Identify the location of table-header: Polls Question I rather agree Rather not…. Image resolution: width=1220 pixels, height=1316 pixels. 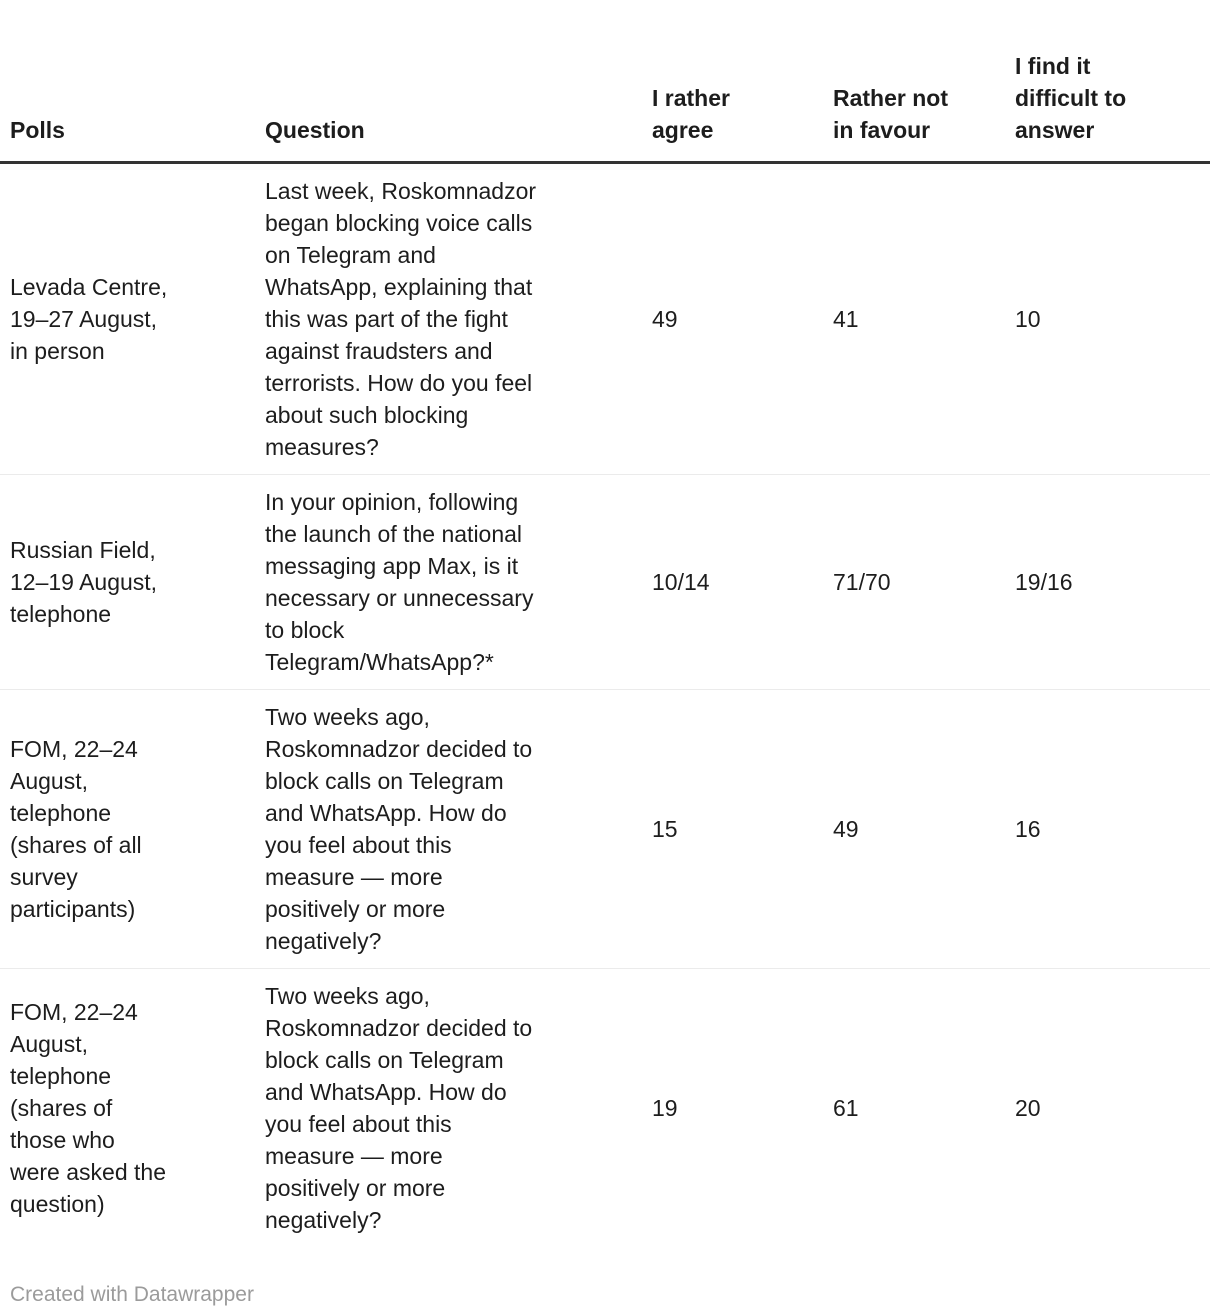
(605, 82).